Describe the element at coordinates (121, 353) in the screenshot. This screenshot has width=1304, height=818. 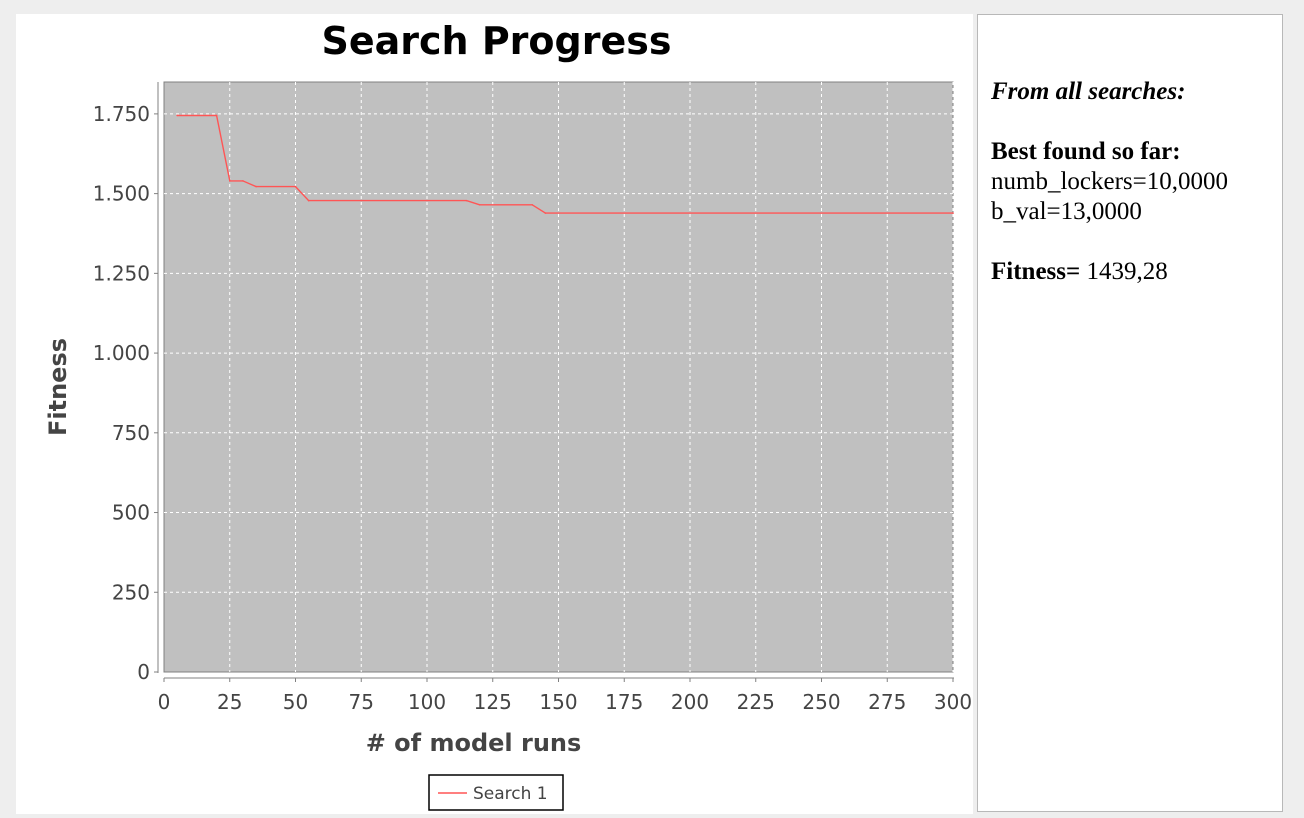
I see `y-tick-label: 1.000` at that location.